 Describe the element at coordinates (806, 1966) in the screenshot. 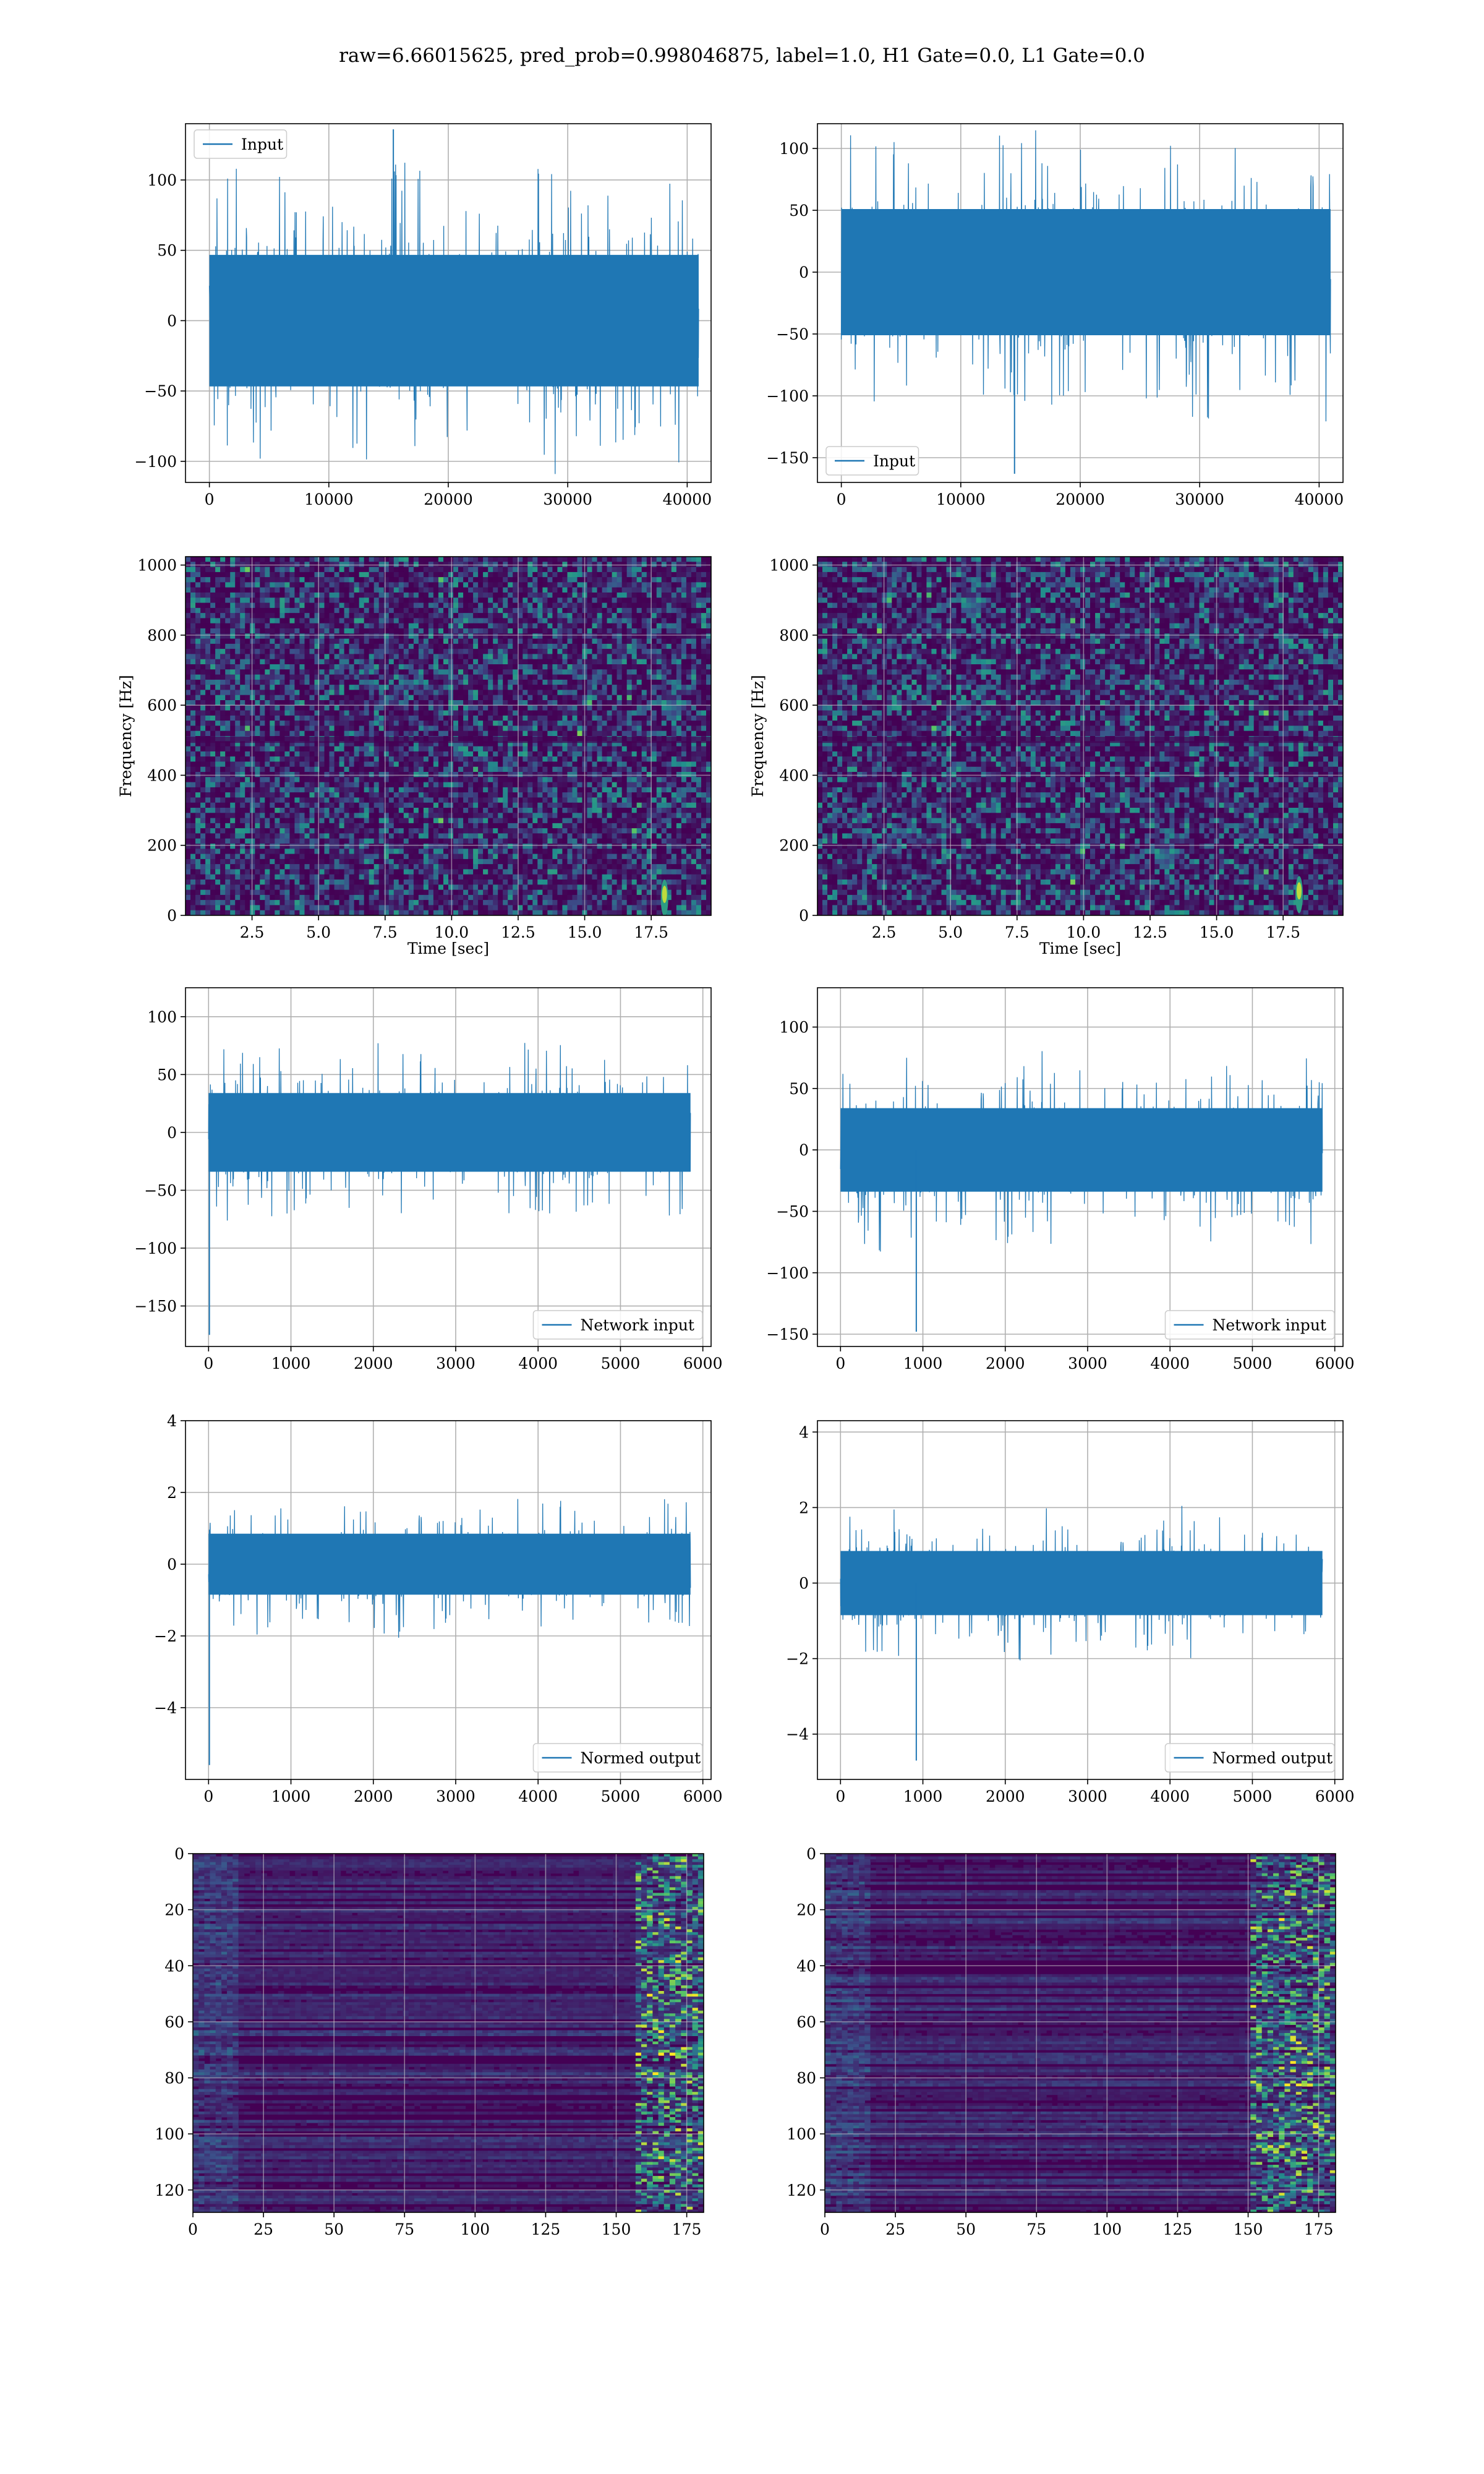

I see `feature-map-l1-ytick-label: 40` at that location.